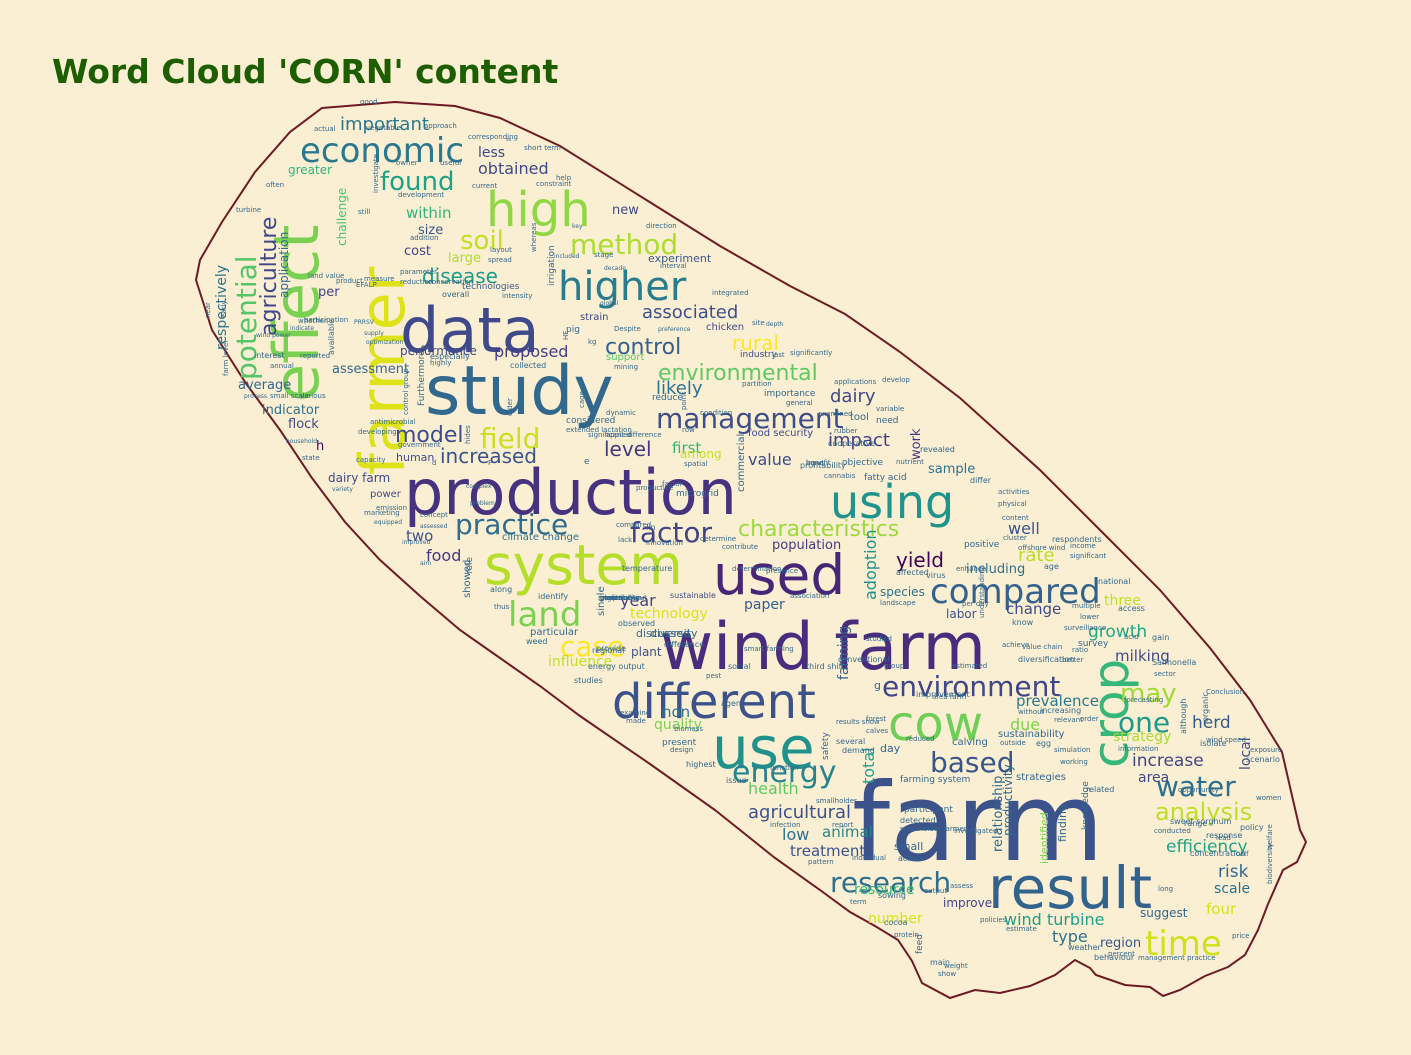 This screenshot has width=1411, height=1055. What do you see at coordinates (364, 212) in the screenshot?
I see `word-still: still` at bounding box center [364, 212].